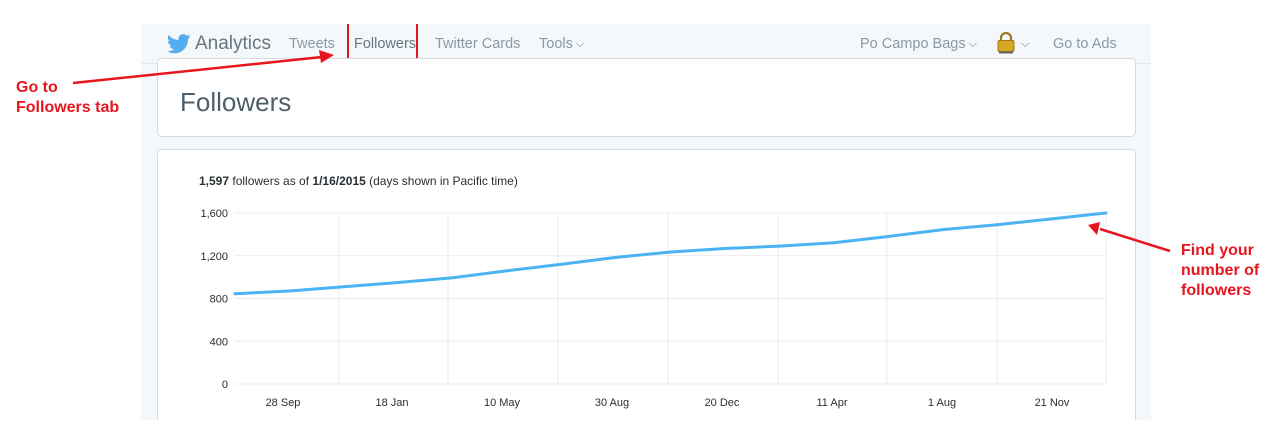  Describe the element at coordinates (441, 181) in the screenshot. I see `summary-note: (days shown in Pacific time)` at that location.